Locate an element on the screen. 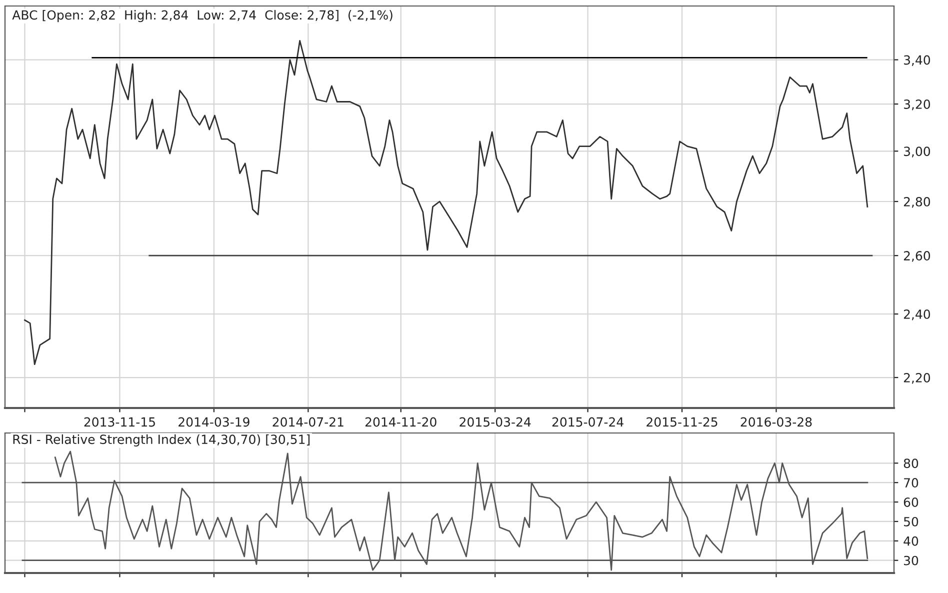 The image size is (948, 593). x-tick-label: 2013-11-15 is located at coordinates (119, 422).